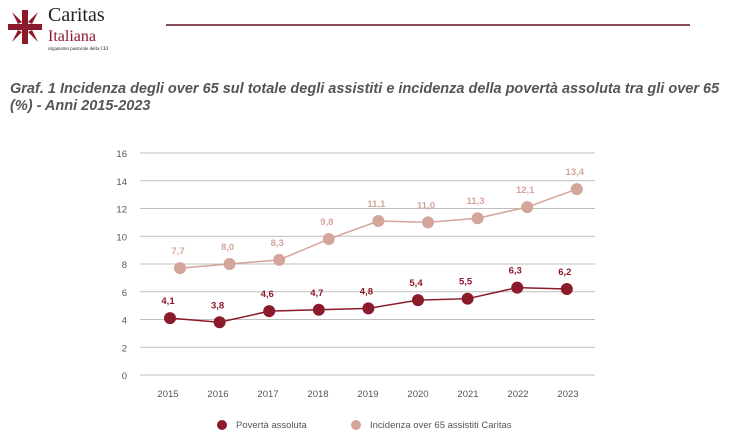 This screenshot has width=735, height=444. Describe the element at coordinates (564, 272) in the screenshot. I see `data-label: 6,2` at that location.